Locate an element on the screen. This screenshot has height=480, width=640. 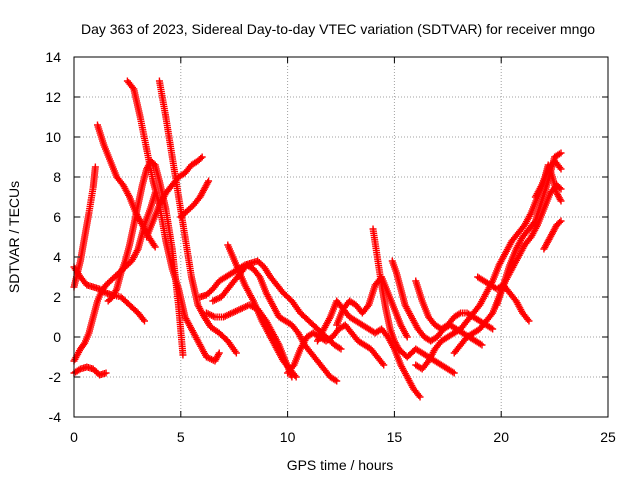
x-tick-label: 20 is located at coordinates (501, 437).